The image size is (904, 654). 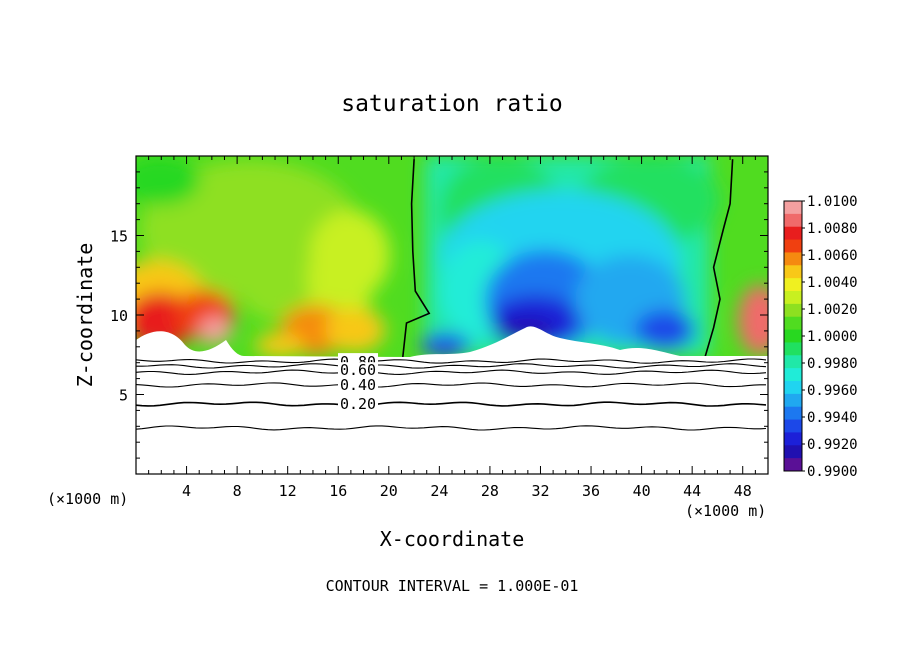 I want to click on x-tick-label: 16, so click(x=338, y=491).